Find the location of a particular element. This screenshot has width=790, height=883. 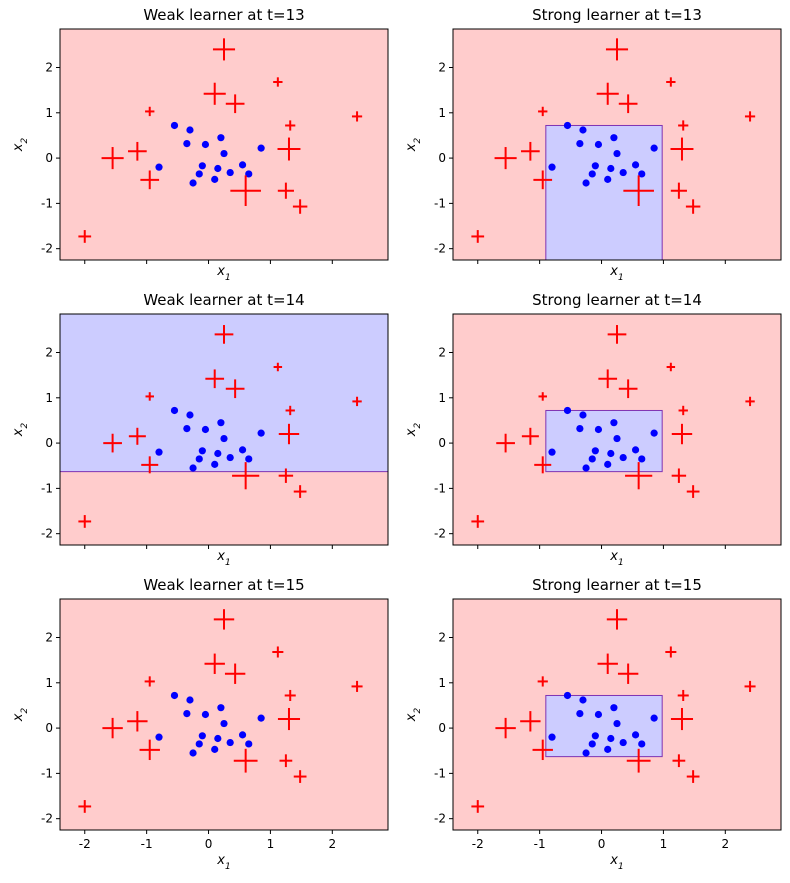

x-tick-label: 2 is located at coordinates (332, 844).